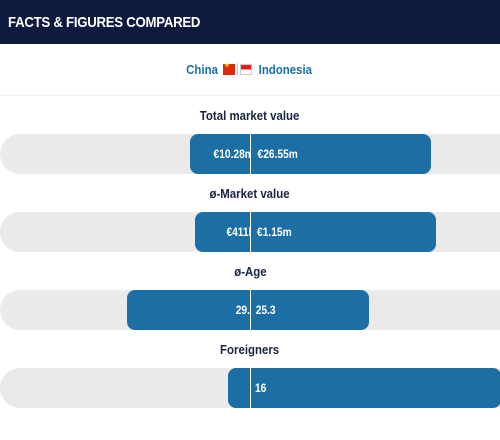 This screenshot has height=440, width=500. I want to click on comparison-track: 0 16, so click(250, 388).